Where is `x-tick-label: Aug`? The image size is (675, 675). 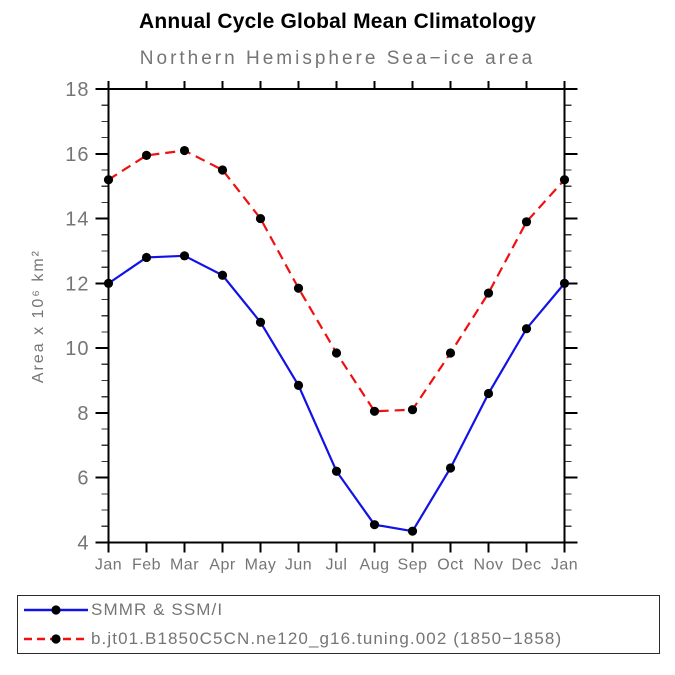 x-tick-label: Aug is located at coordinates (375, 565).